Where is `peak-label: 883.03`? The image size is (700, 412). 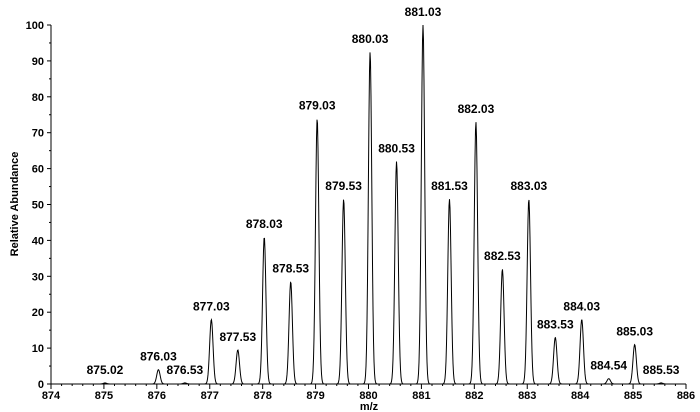 peak-label: 883.03 is located at coordinates (528, 186).